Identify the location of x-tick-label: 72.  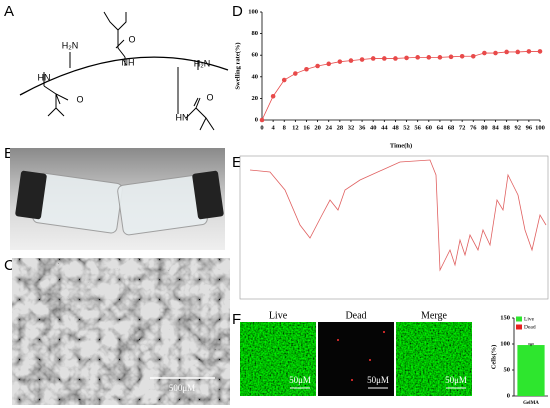
(462, 127).